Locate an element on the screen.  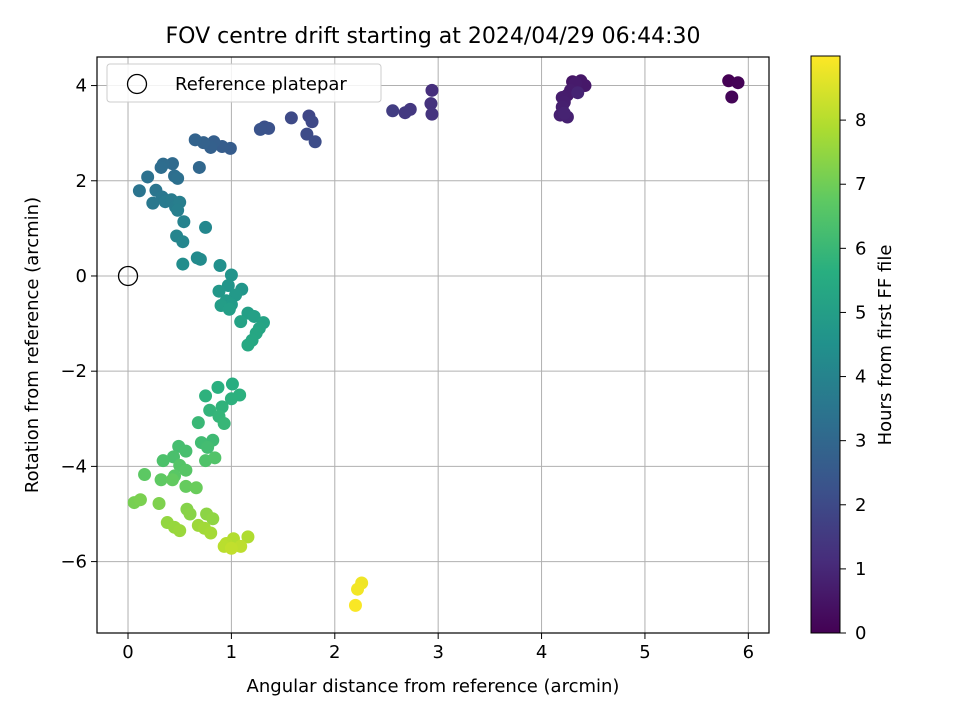
colorbar-tick-label: 5 is located at coordinates (860, 312).